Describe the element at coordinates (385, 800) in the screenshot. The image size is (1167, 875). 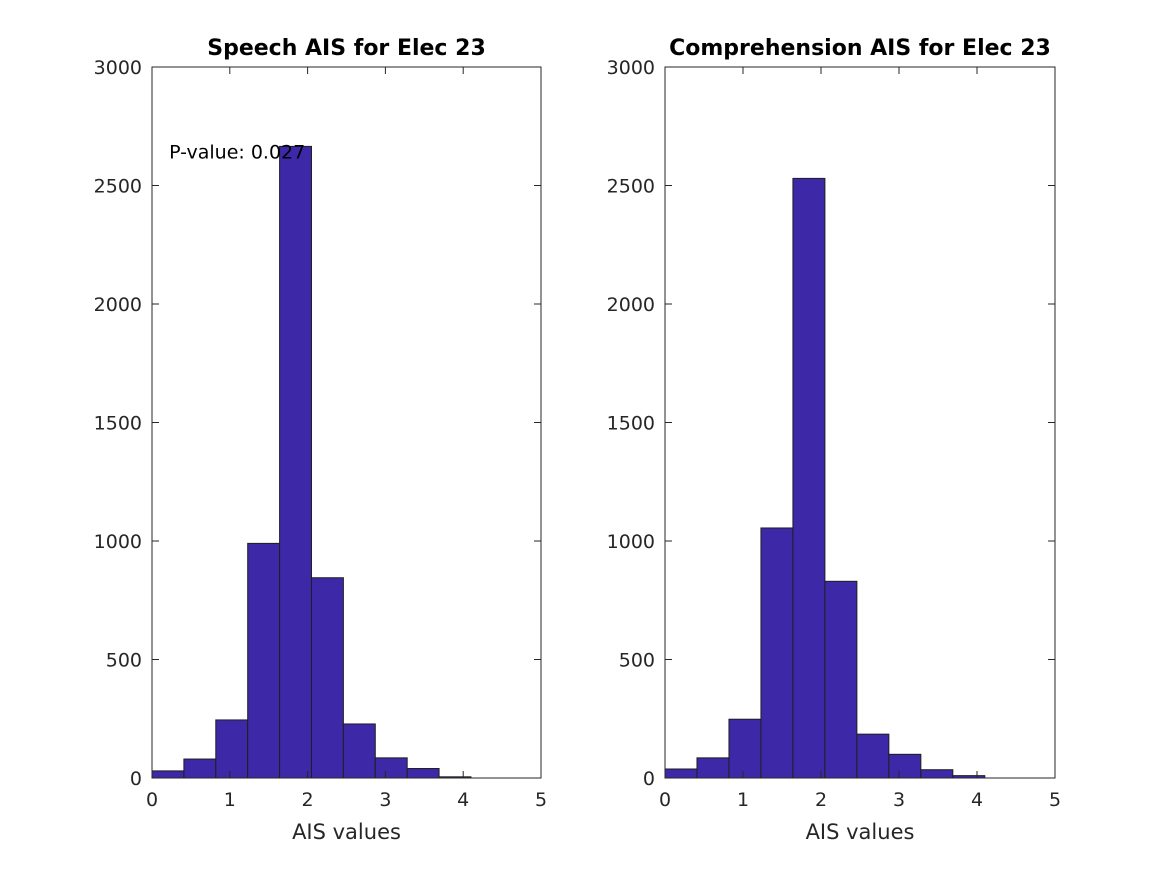
I see `speech-x-tick-label: 3` at that location.